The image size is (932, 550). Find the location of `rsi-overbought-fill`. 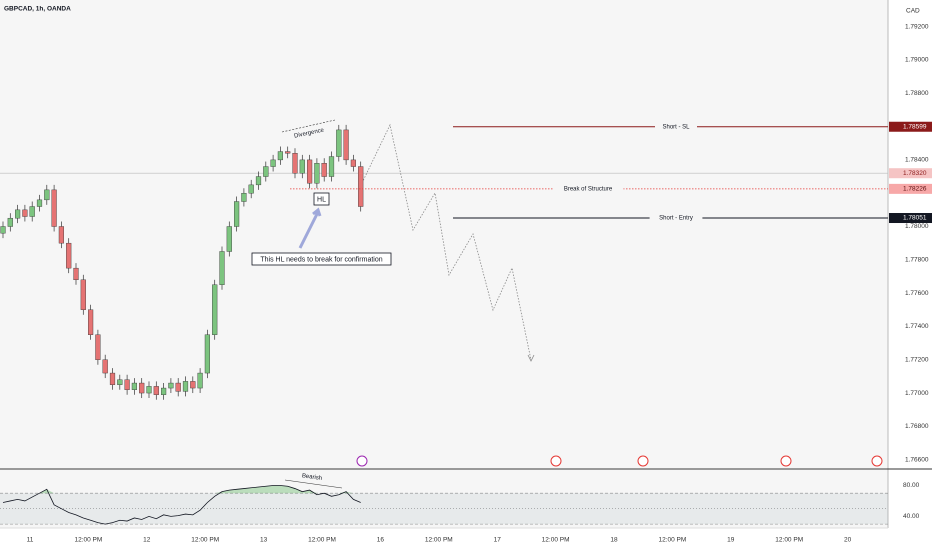

rsi-overbought-fill is located at coordinates (182, 489).